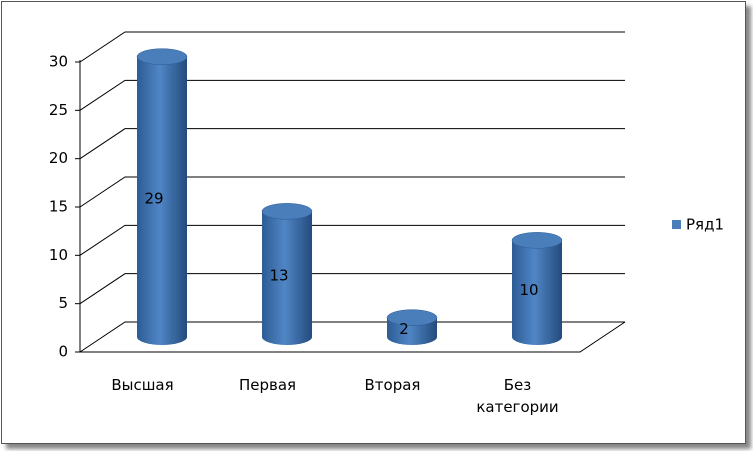 The width and height of the screenshot is (753, 451). I want to click on data-label: 2, so click(404, 329).